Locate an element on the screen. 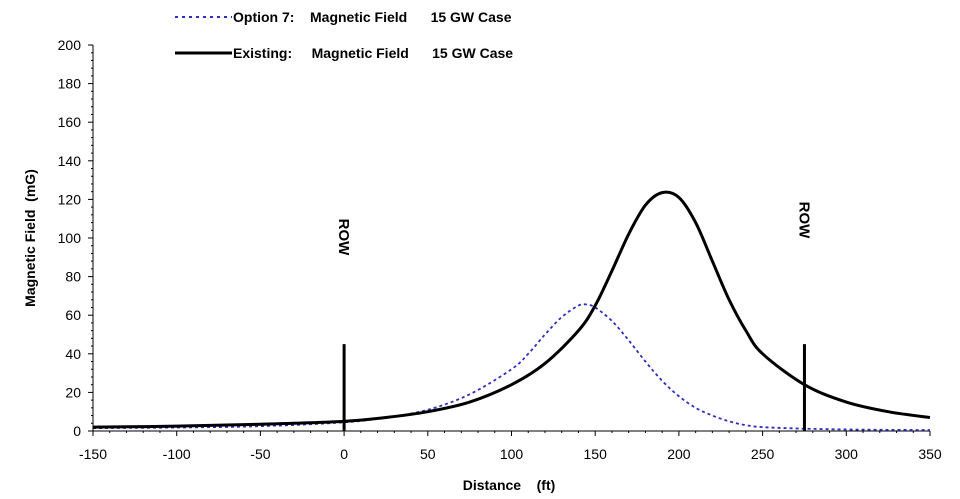  y-tick-label: 200 is located at coordinates (70, 45).